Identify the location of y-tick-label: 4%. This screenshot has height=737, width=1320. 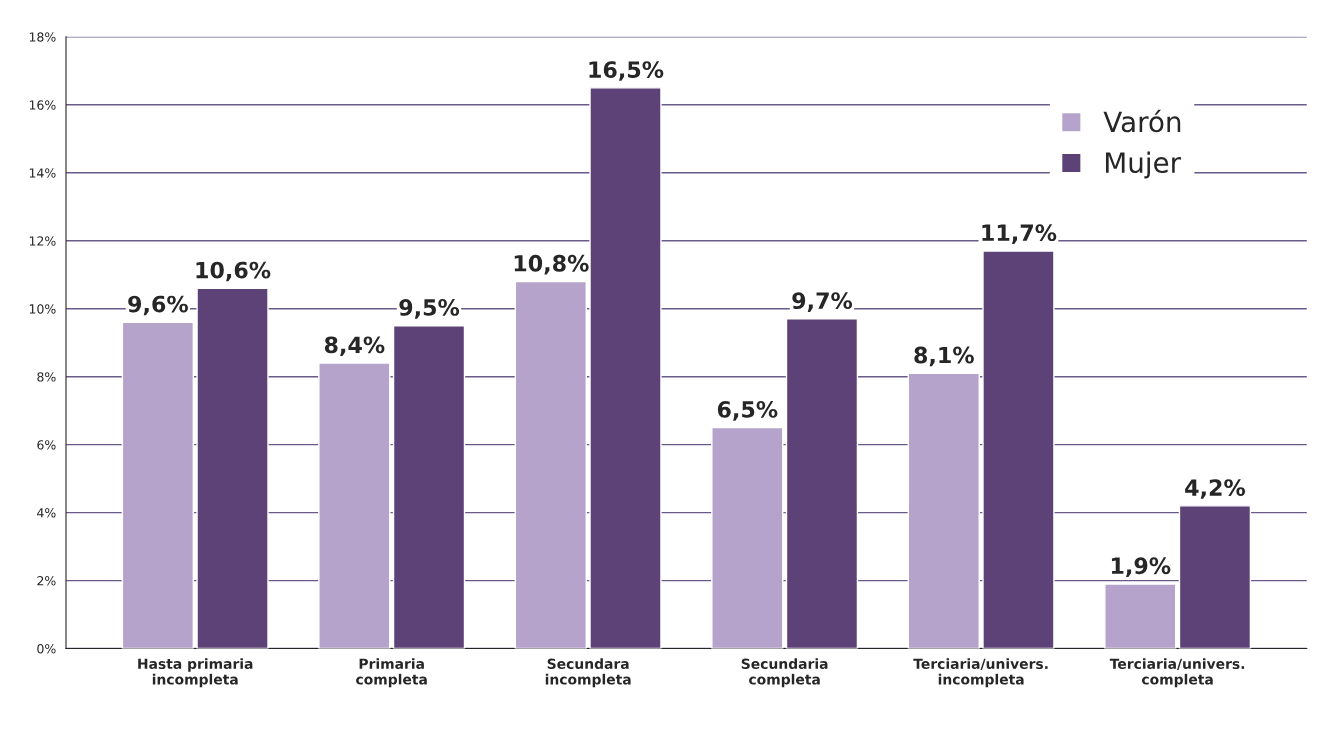
(46, 513).